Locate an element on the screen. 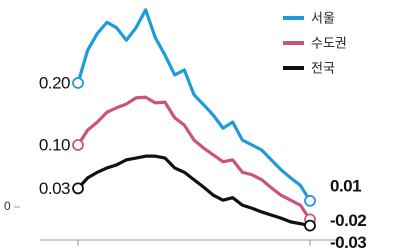 This screenshot has width=400, height=250. y-tick-label: 0 is located at coordinates (7, 206).